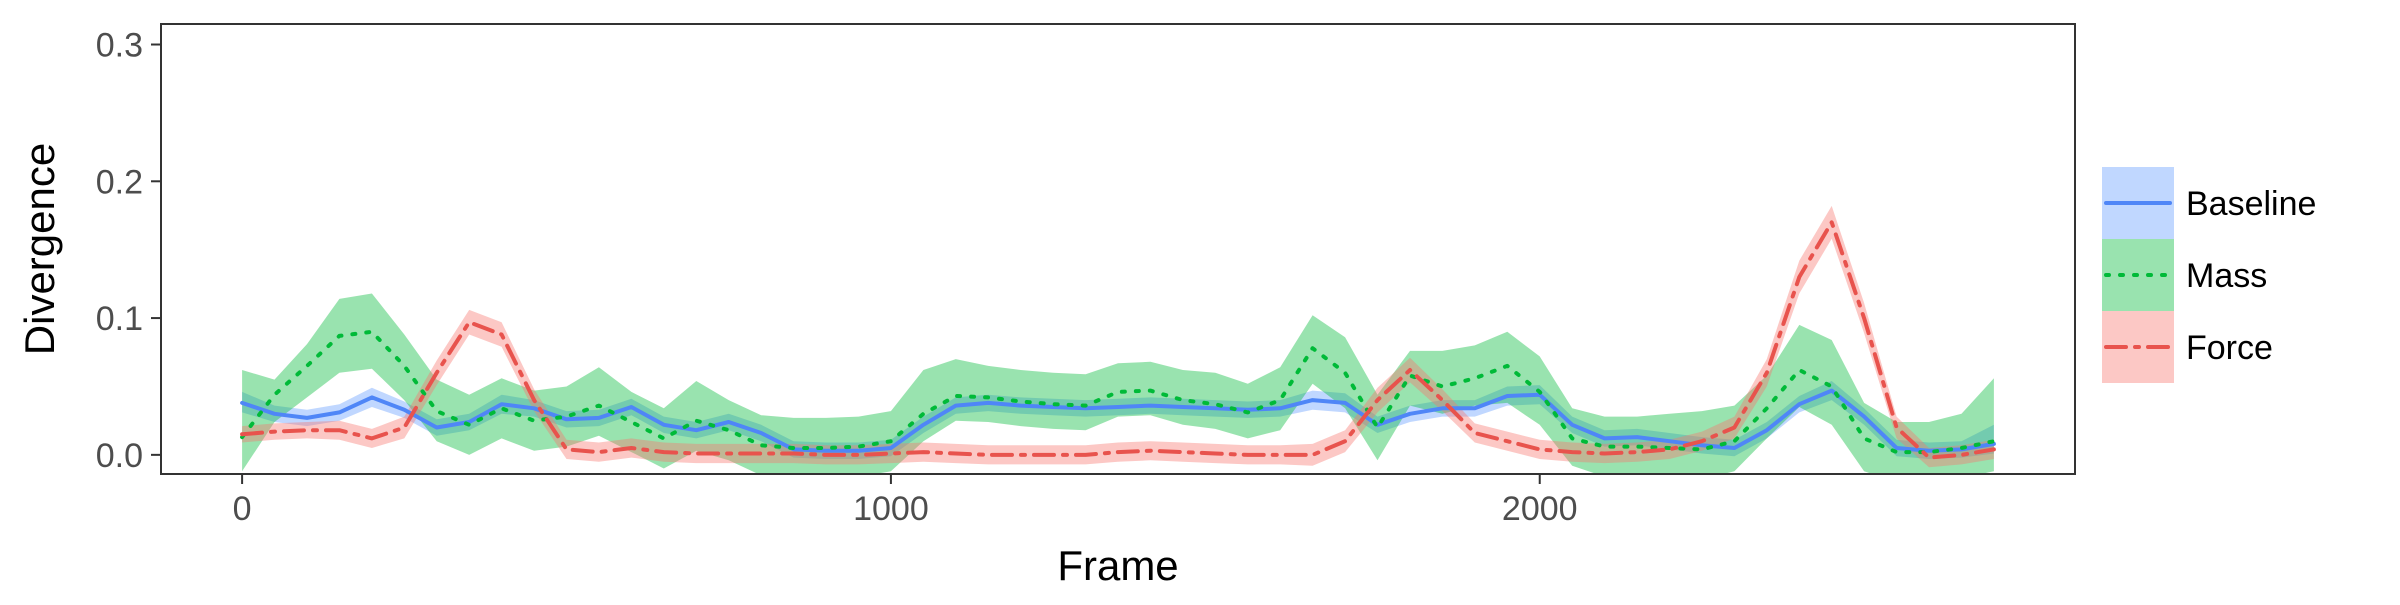 The image size is (2400, 605). I want to click on legend-item-mass: Mass, so click(2184, 275).